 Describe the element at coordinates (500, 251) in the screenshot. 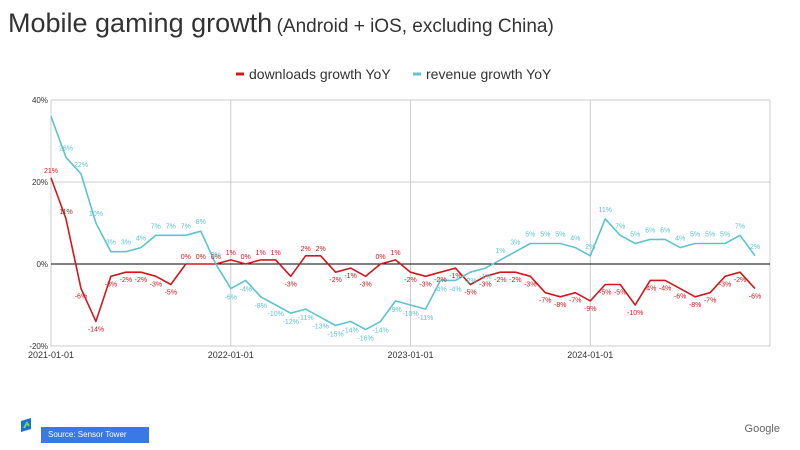

I see `revenue-data-label: 1%` at that location.